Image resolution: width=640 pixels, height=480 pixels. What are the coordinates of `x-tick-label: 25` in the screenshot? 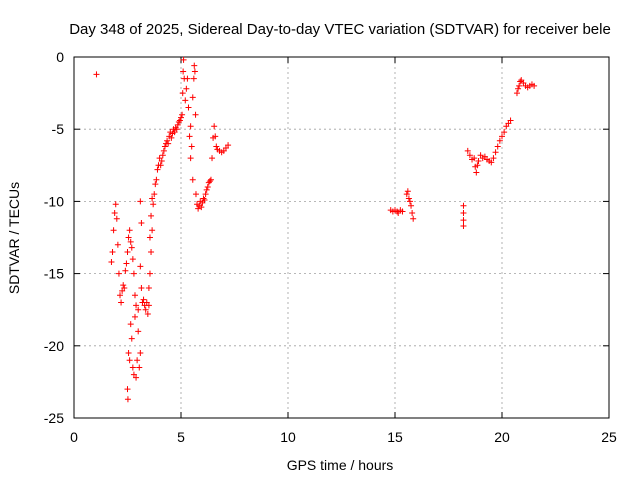 It's located at (609, 437).